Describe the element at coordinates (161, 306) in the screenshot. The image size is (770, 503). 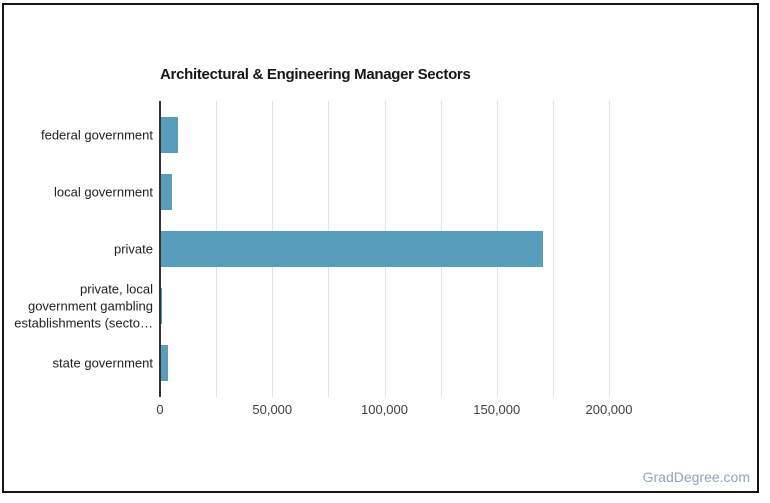
I see `bar-private-local-government-gambling-establ` at that location.